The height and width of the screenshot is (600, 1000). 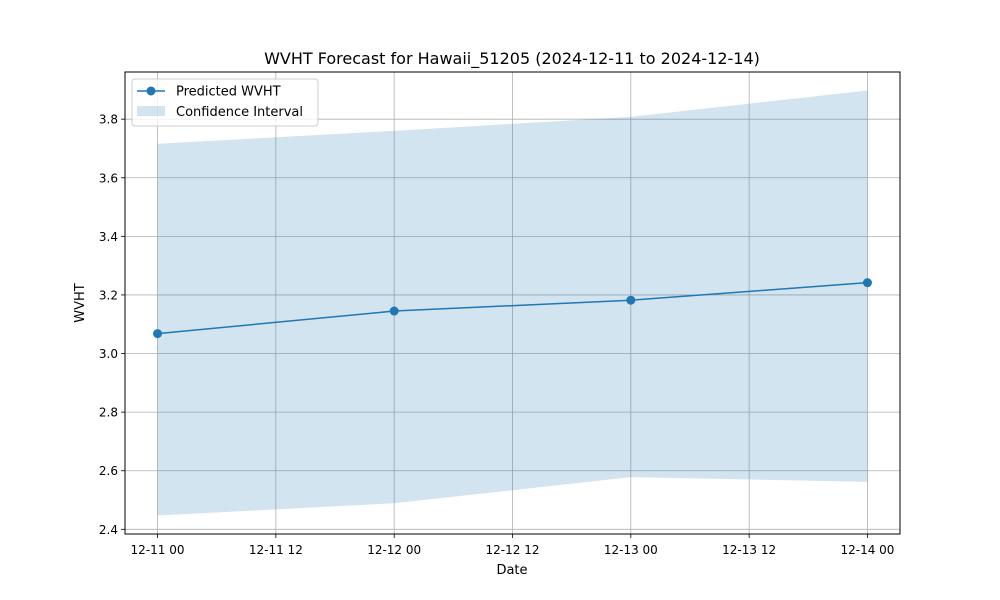 What do you see at coordinates (867, 550) in the screenshot?
I see `x-tick-label: 12-14 00` at bounding box center [867, 550].